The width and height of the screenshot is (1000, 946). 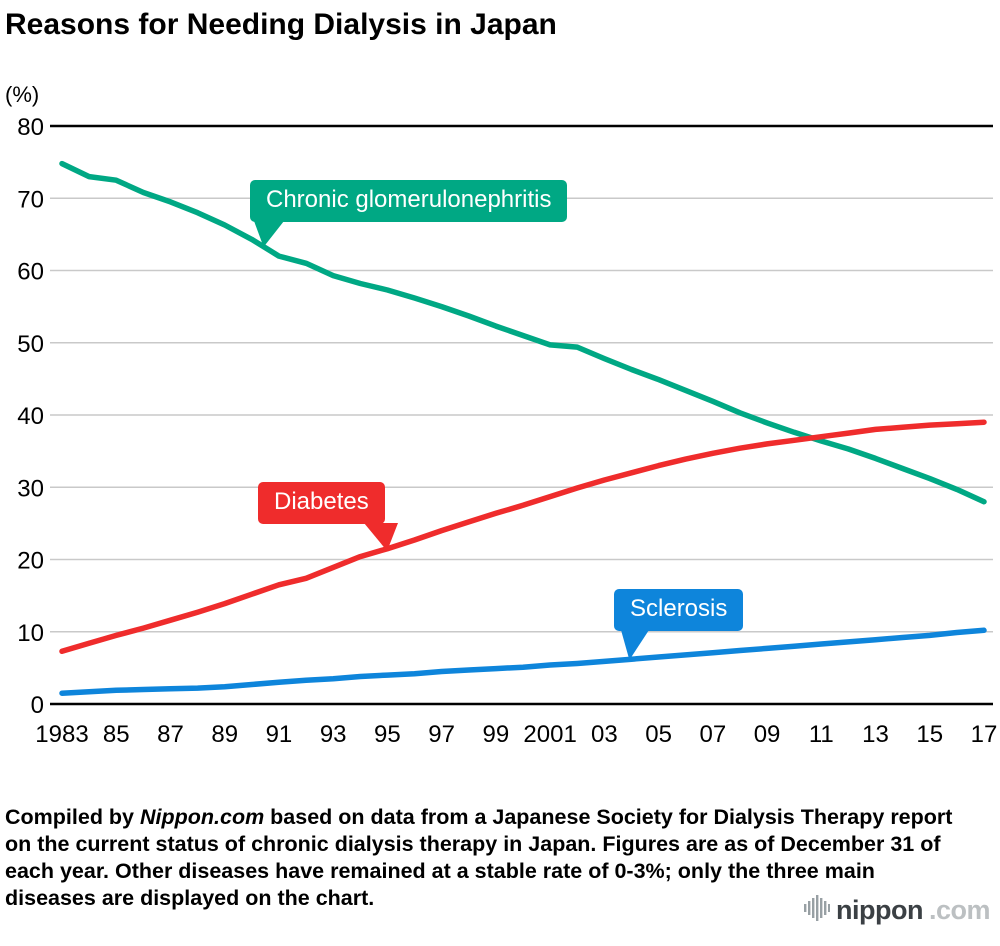 I want to click on svg-text: 03, so click(x=604, y=734).